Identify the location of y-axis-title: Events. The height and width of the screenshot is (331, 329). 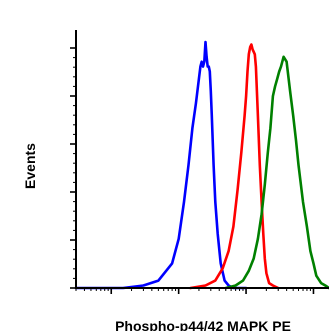
(30, 166).